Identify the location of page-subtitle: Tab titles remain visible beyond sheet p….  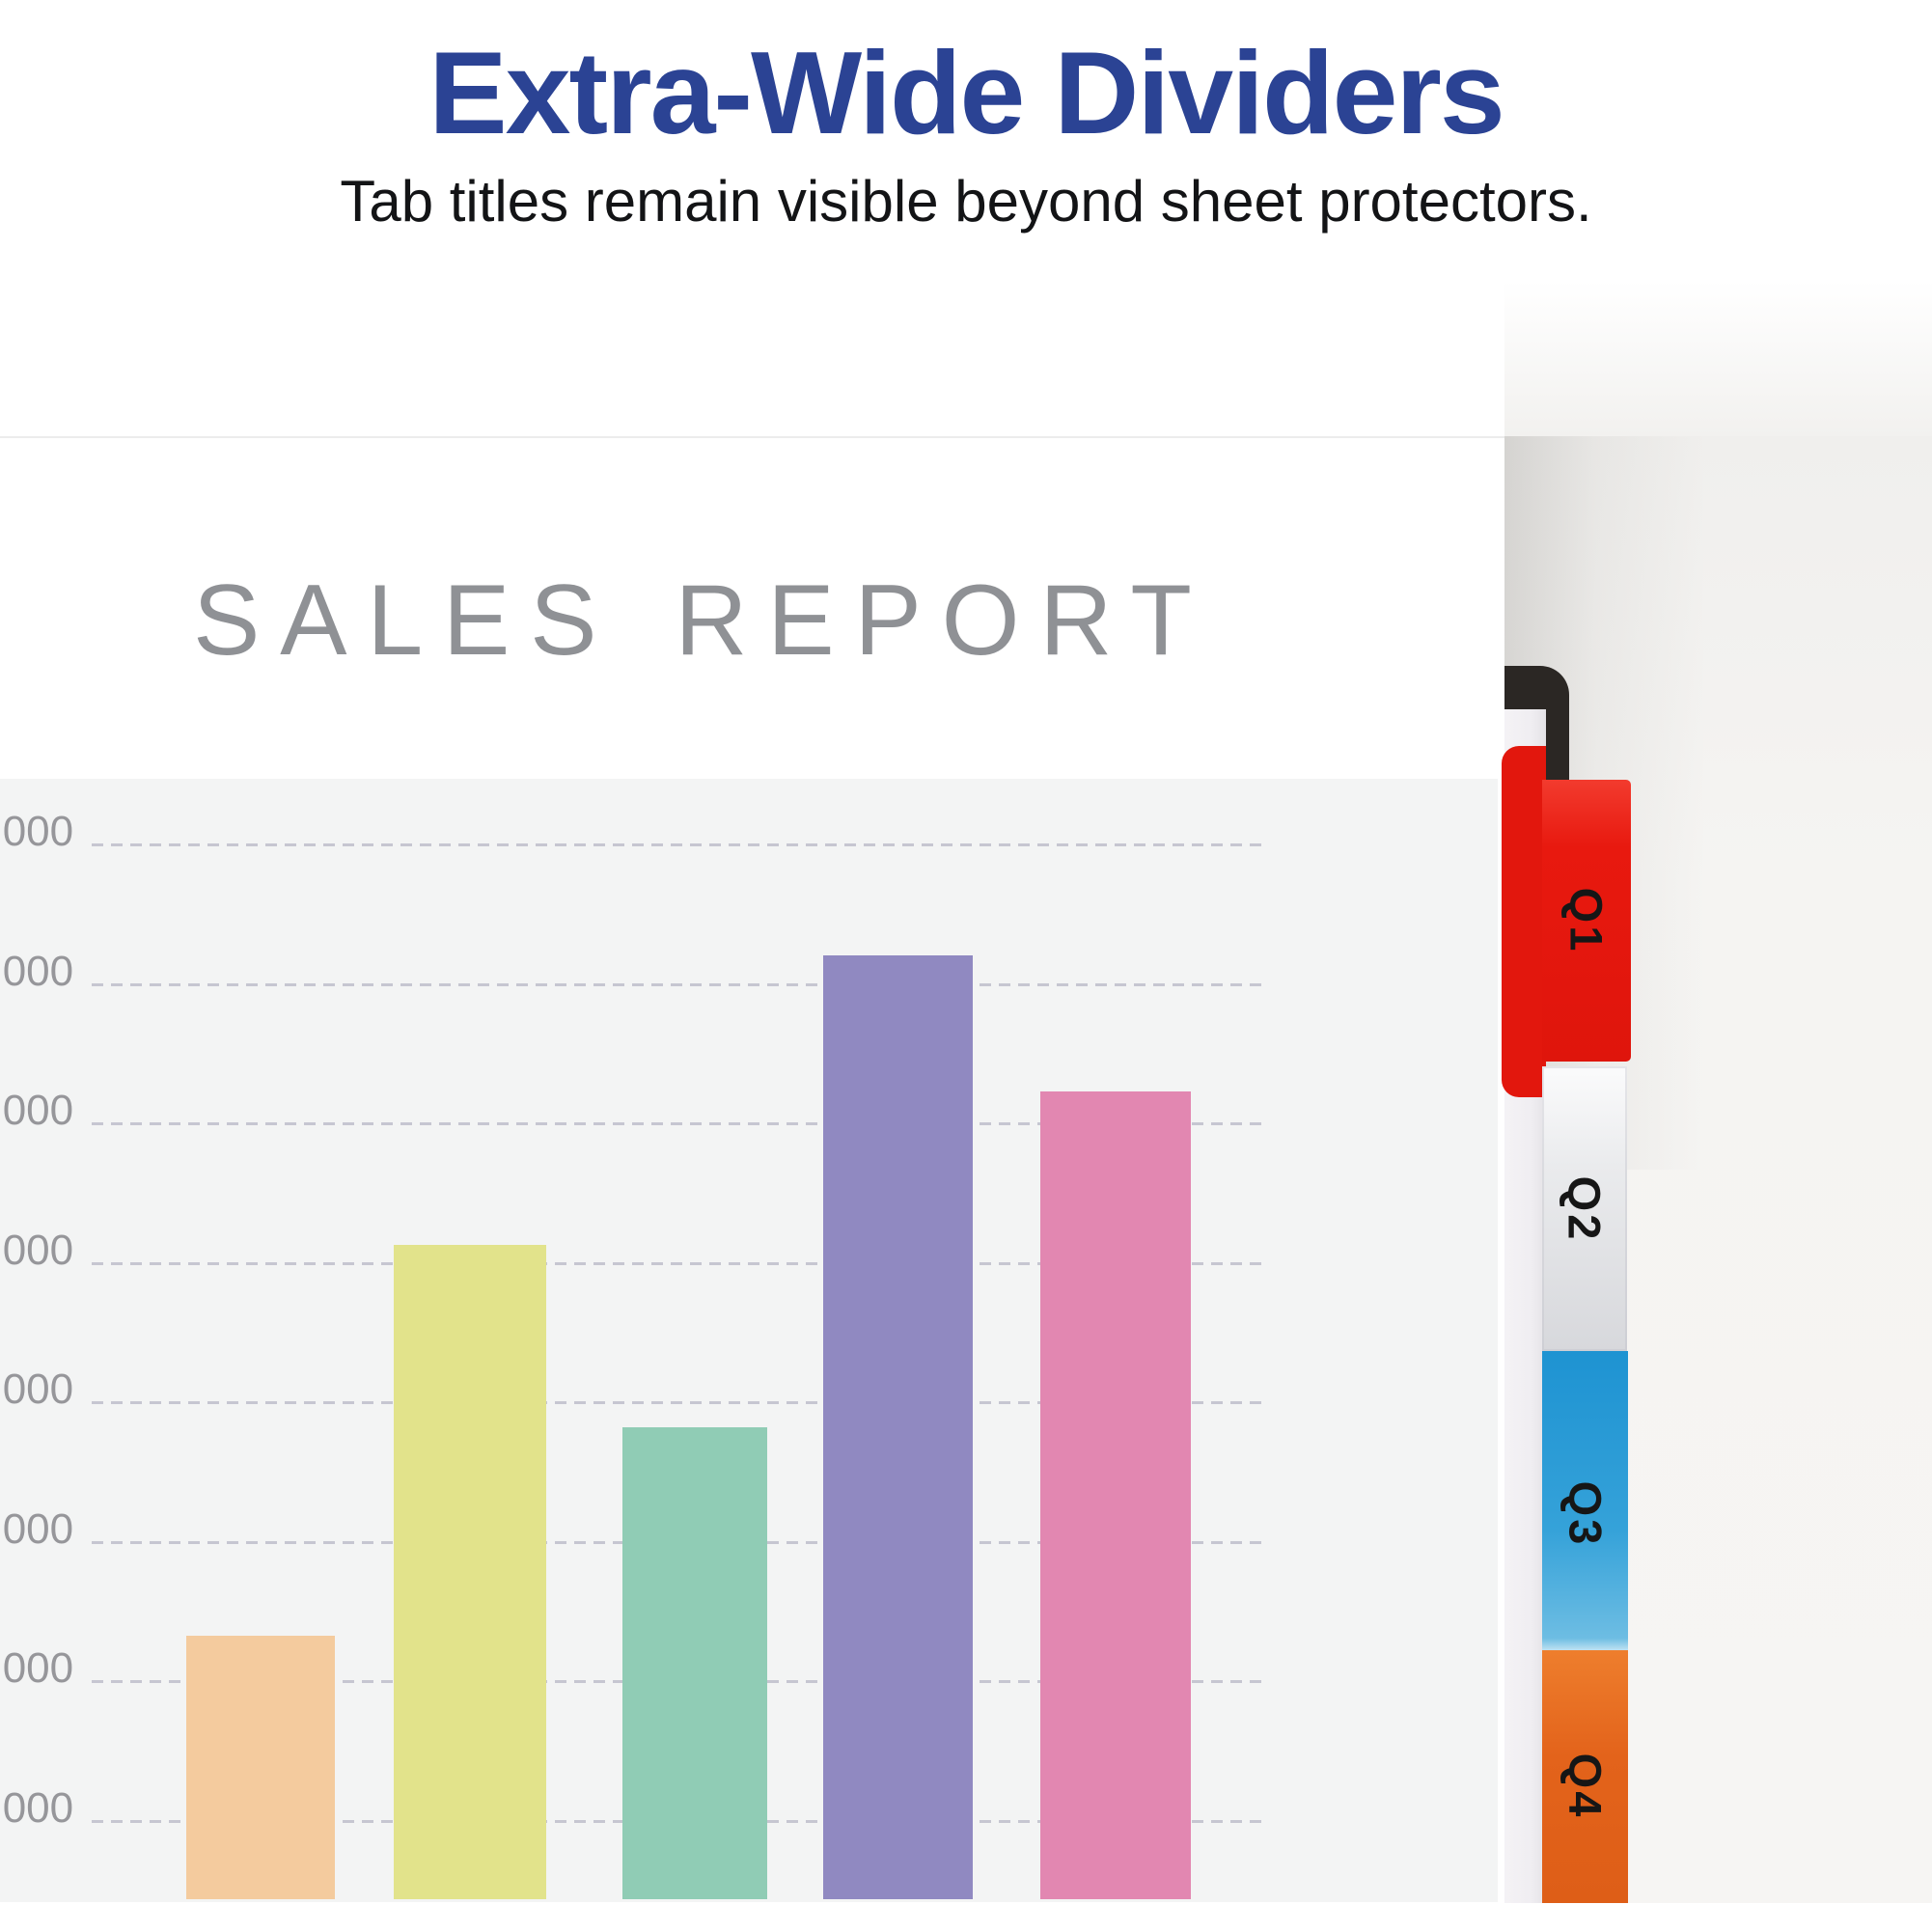
(966, 201).